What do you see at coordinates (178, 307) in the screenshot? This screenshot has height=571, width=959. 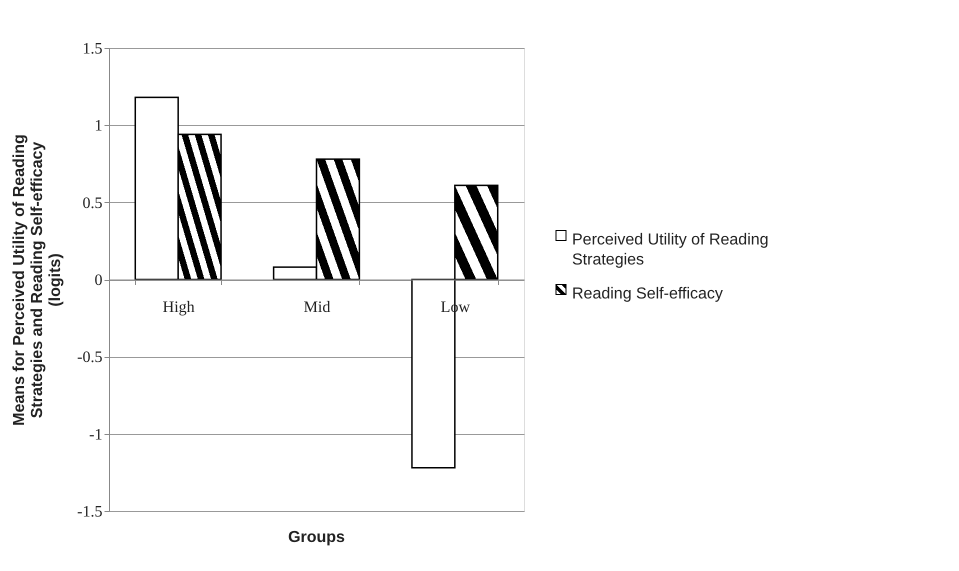 I see `x-tick-label: High` at bounding box center [178, 307].